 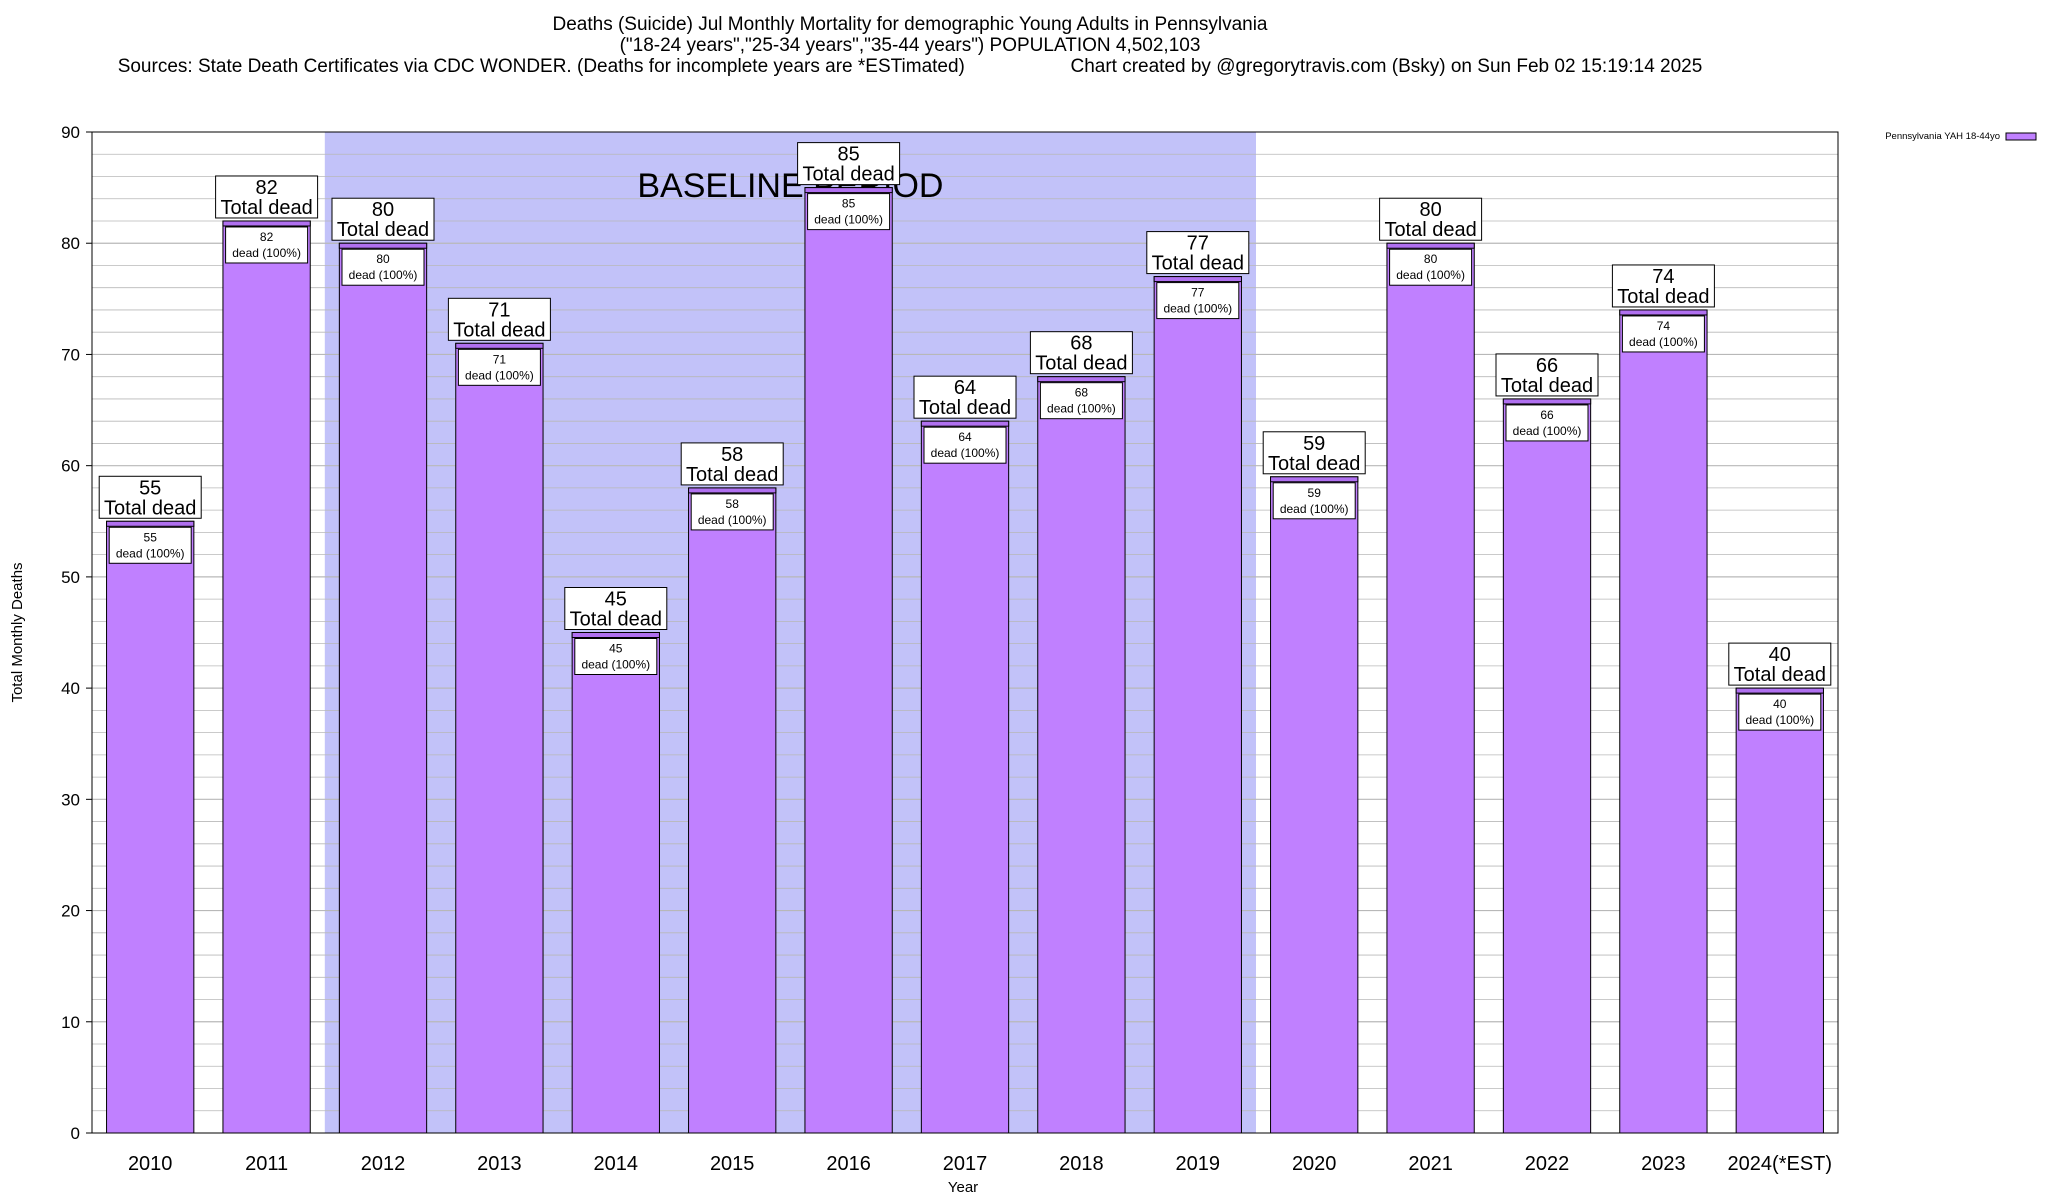 I want to click on y-tick-label: 70, so click(x=70, y=354).